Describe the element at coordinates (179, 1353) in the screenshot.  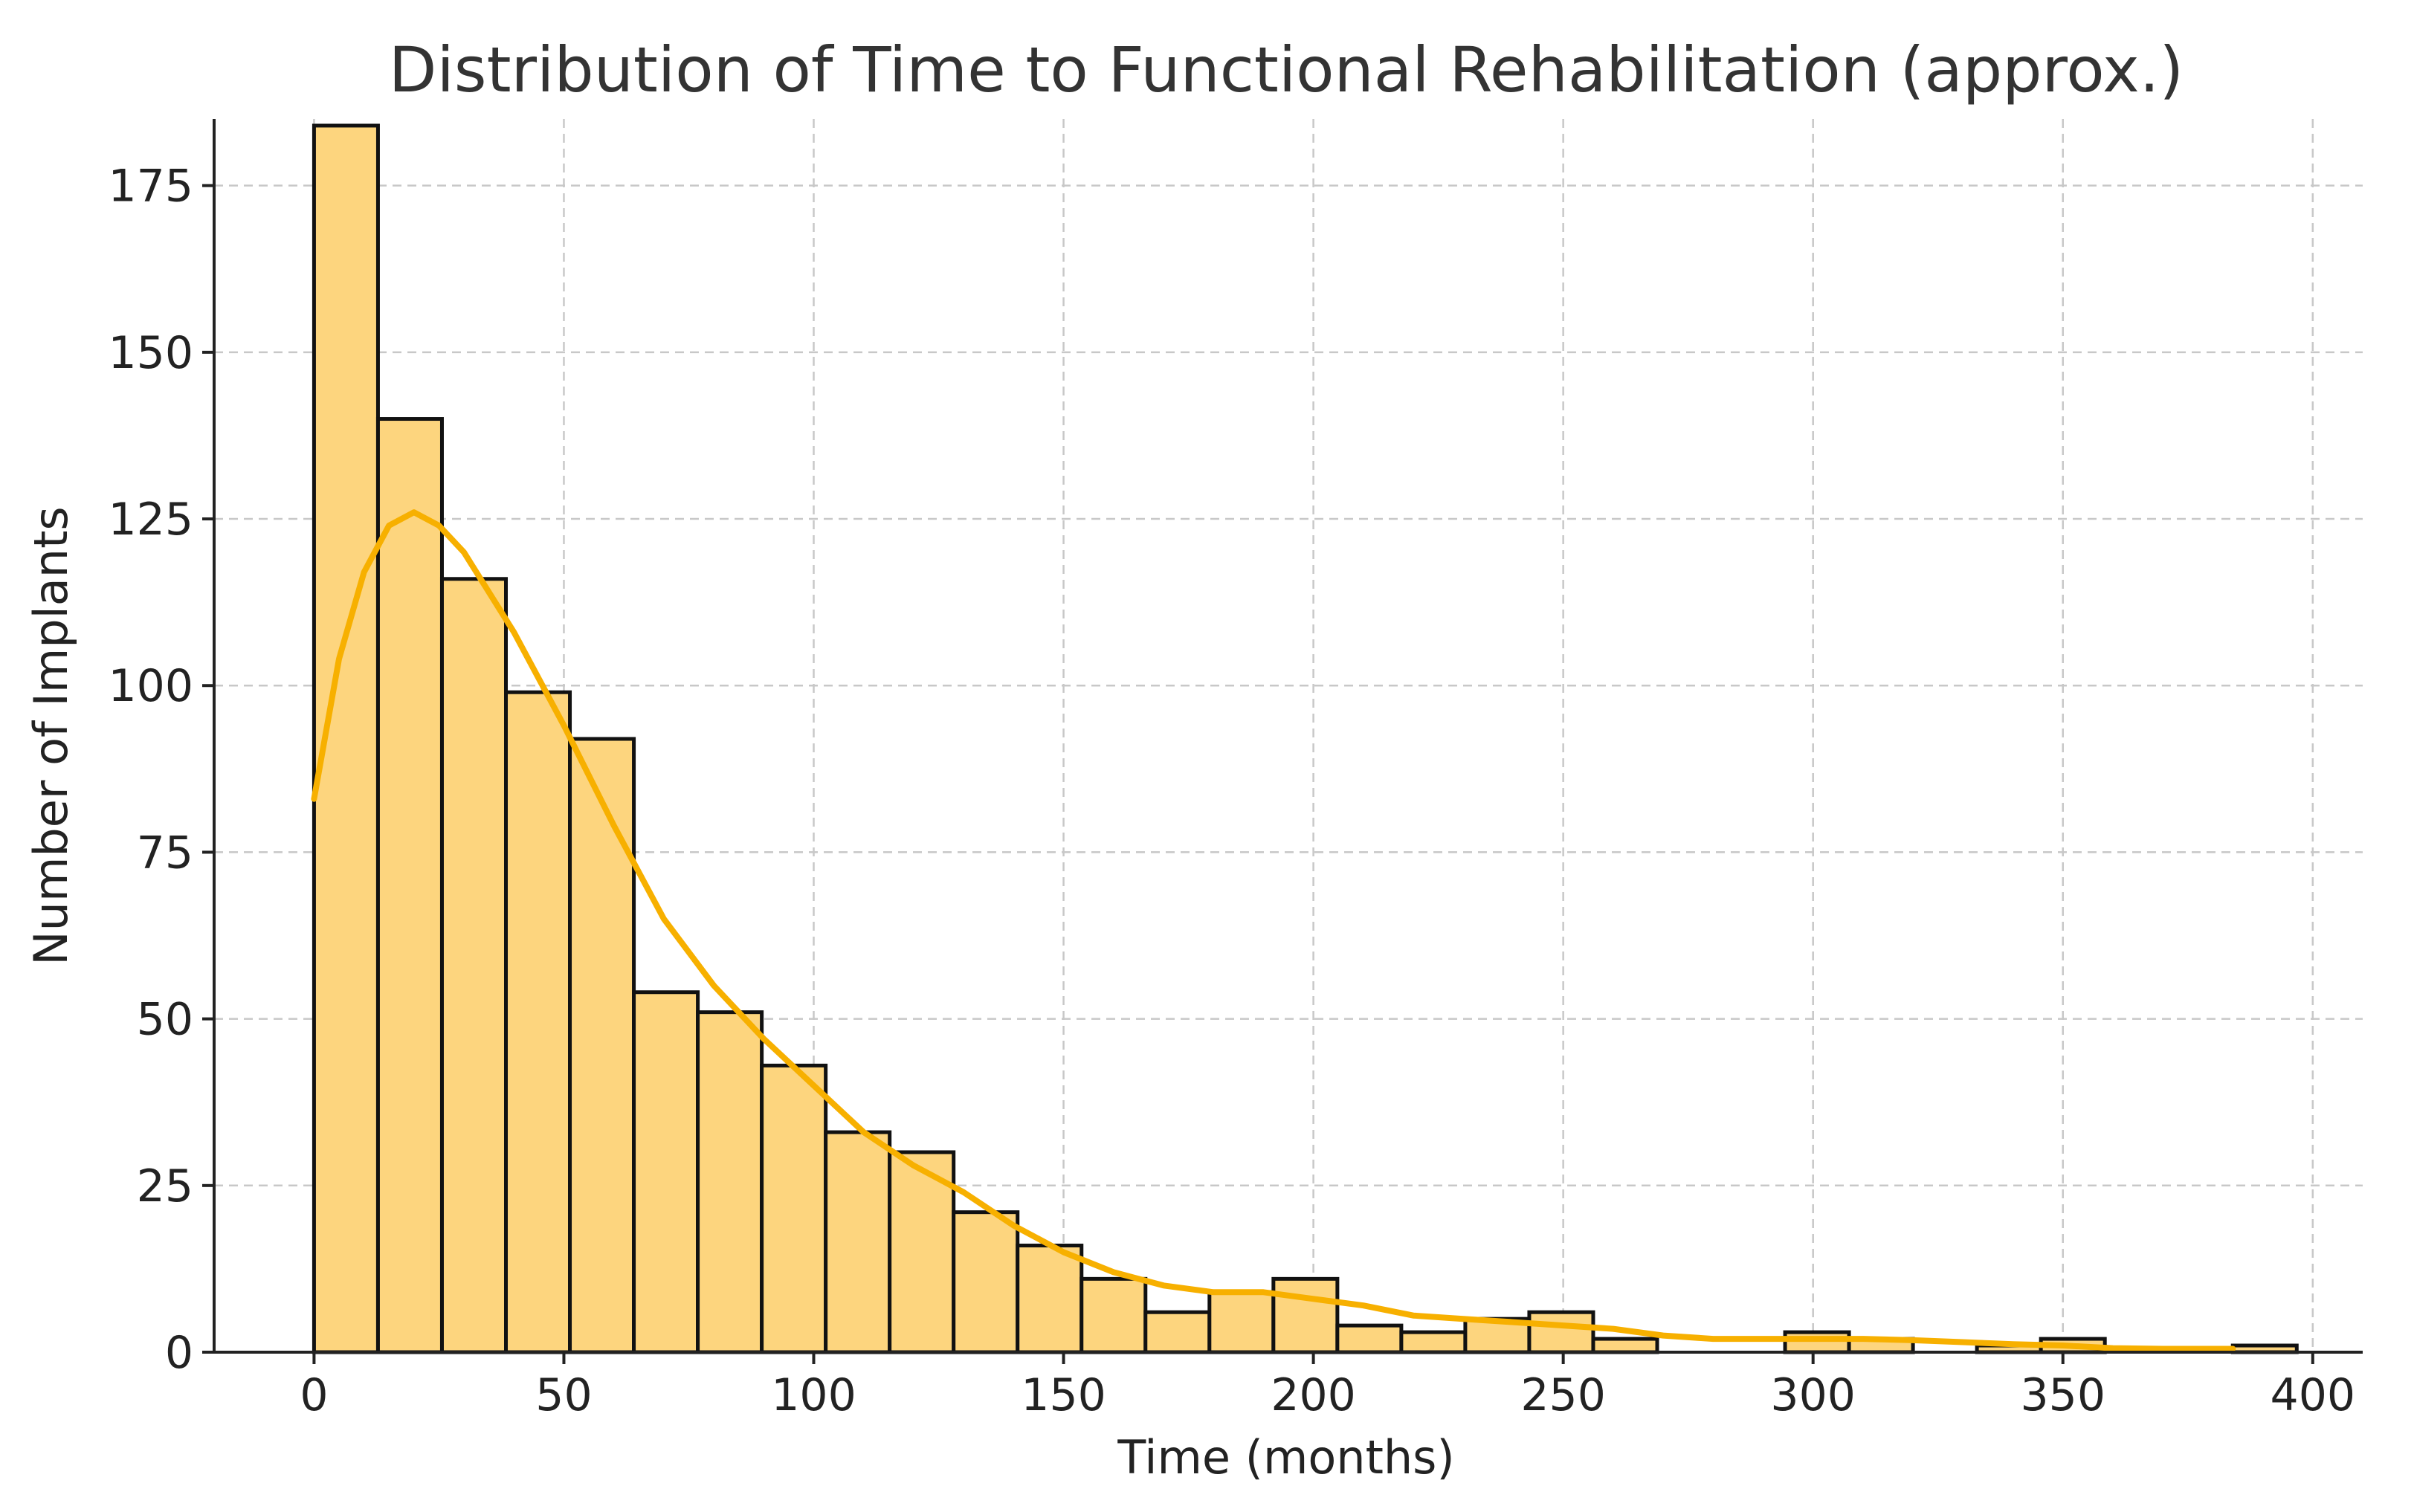
I see `y-tick-label: 0` at that location.